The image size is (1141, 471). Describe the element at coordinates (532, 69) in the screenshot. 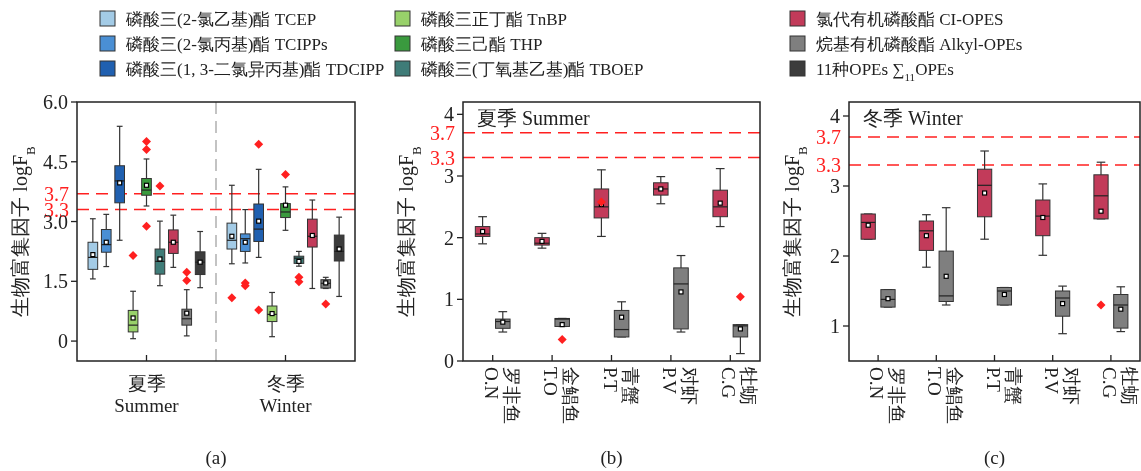

I see `legend-label: 磷酸三(丁氧基乙基)酯 TBOEP` at that location.